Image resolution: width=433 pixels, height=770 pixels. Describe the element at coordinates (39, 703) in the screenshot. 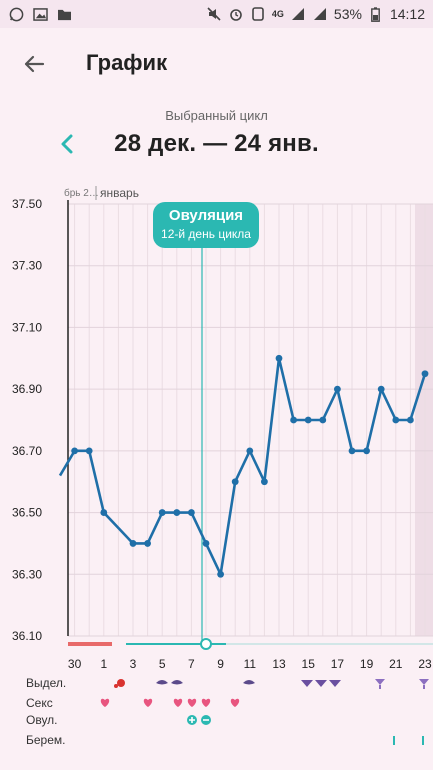

I see `row-label: Секс` at that location.